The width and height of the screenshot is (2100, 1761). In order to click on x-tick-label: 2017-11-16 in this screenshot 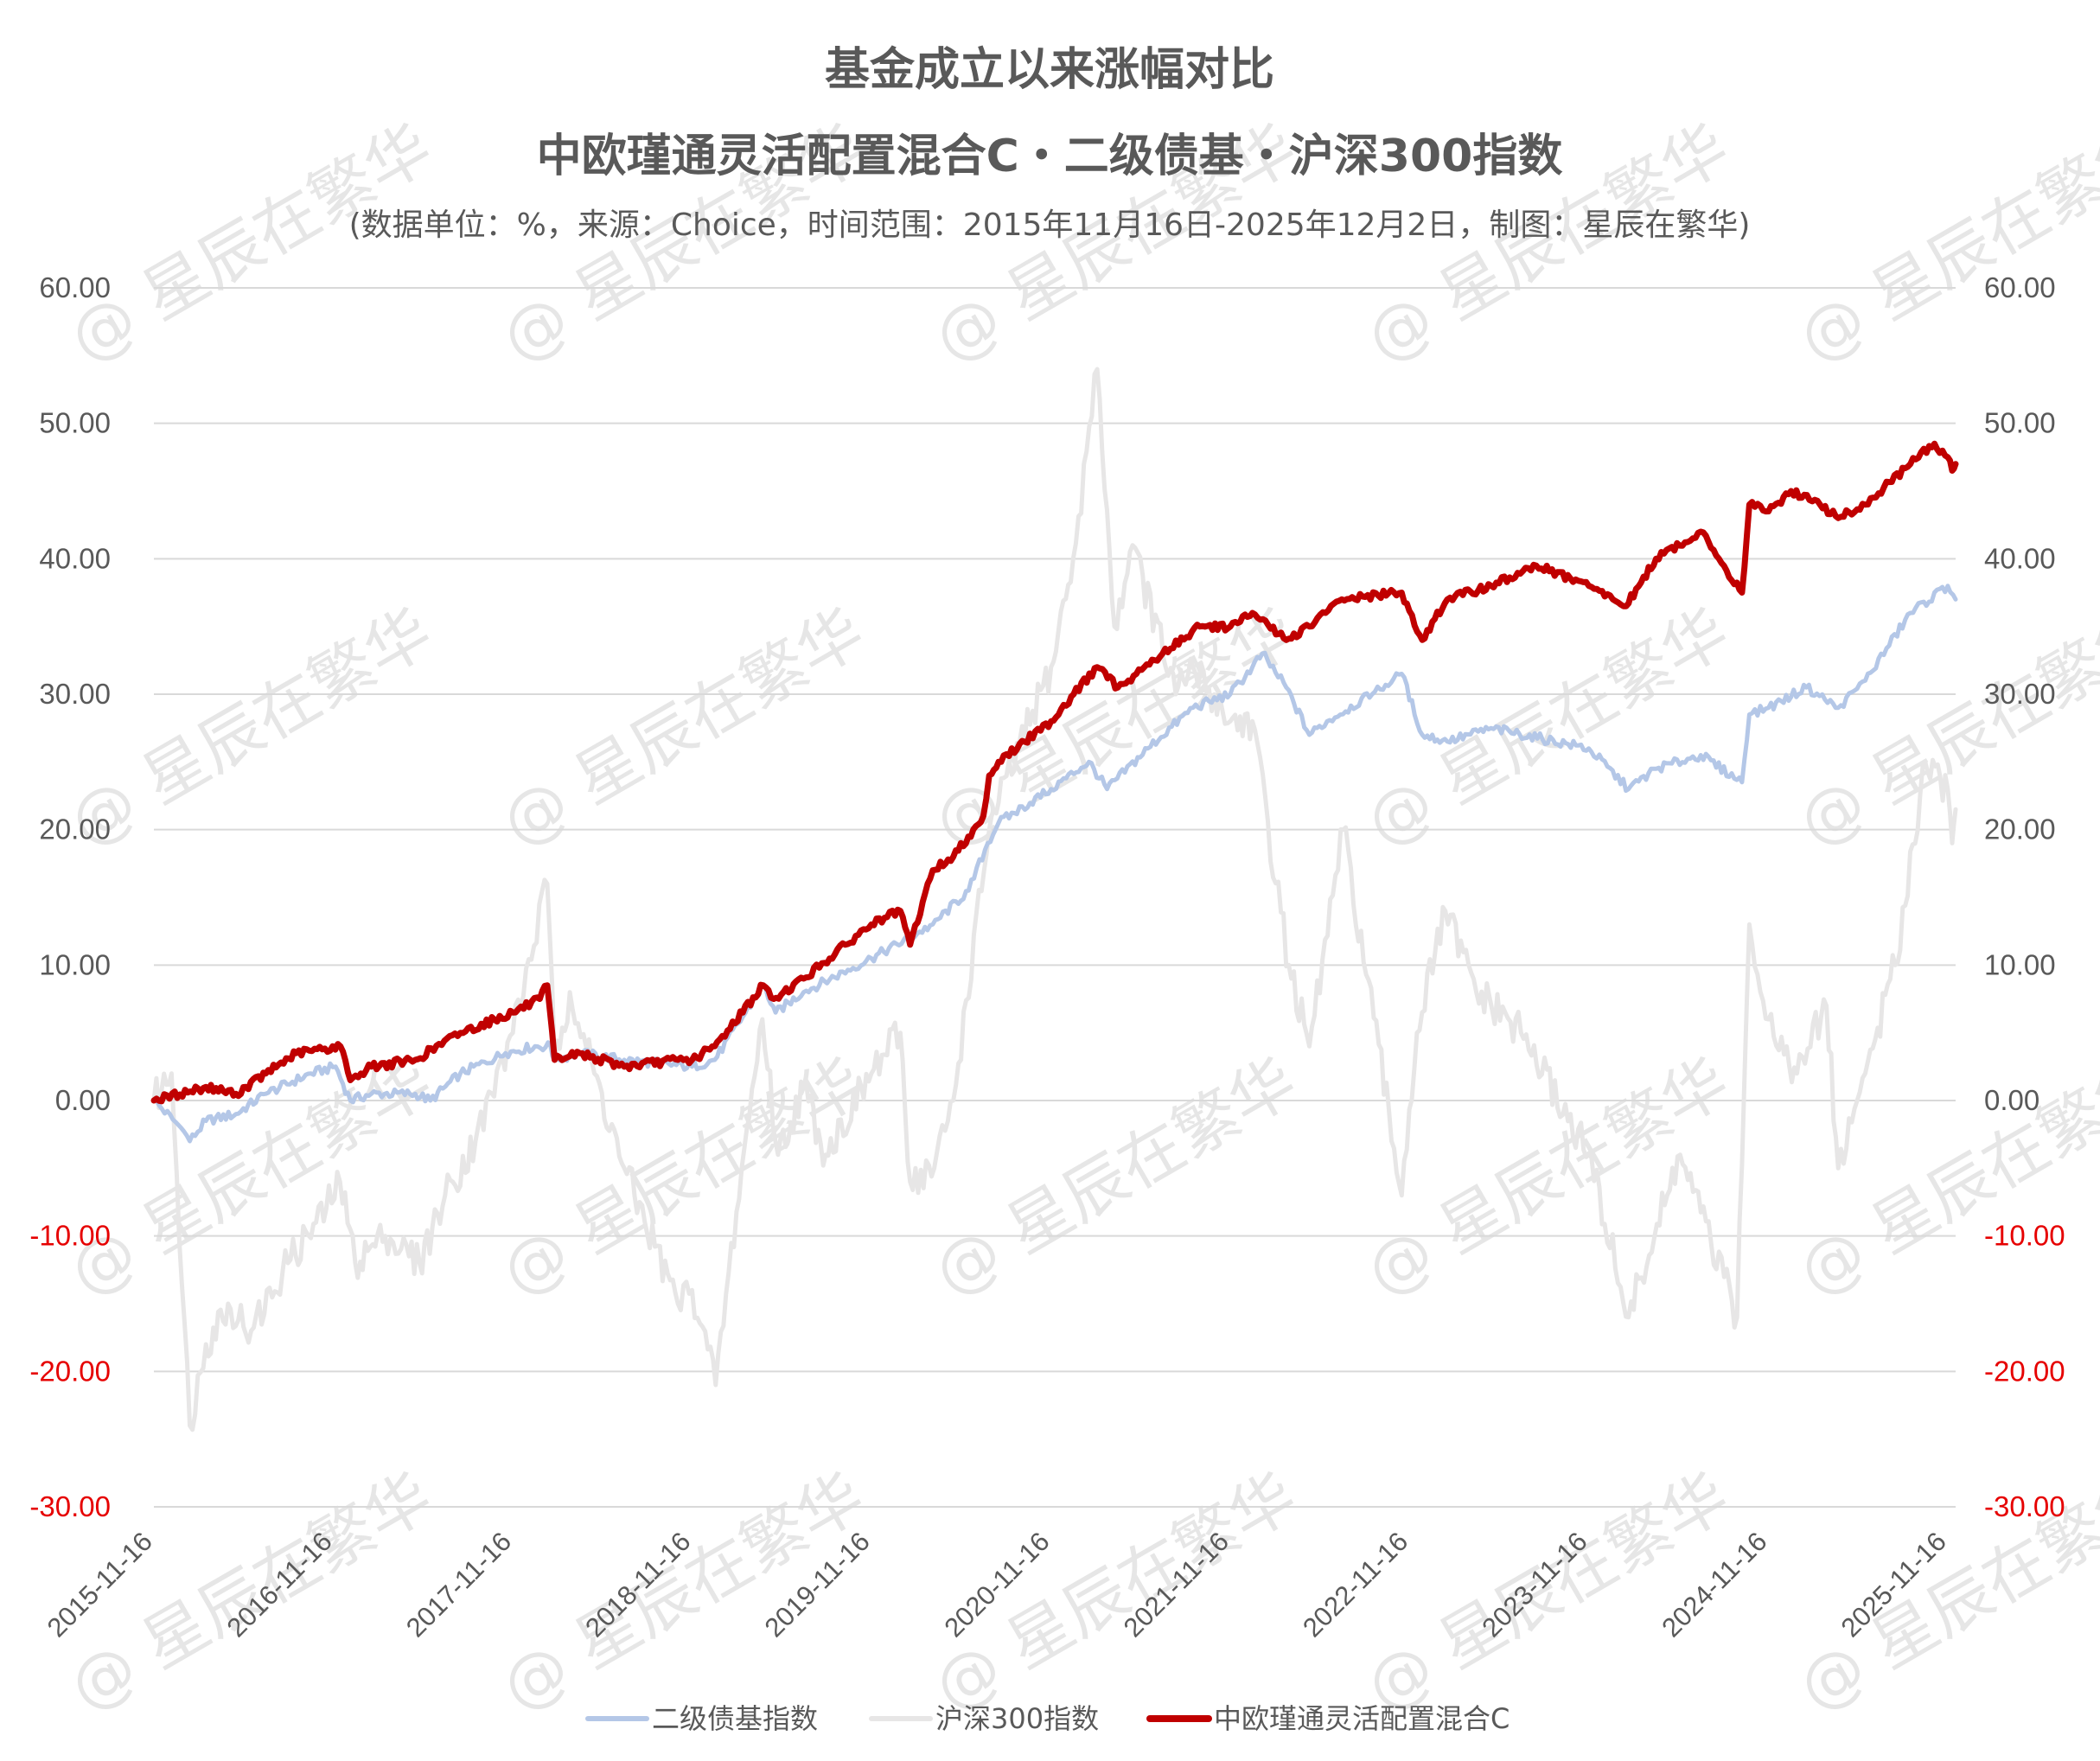, I will do `click(458, 1584)`.